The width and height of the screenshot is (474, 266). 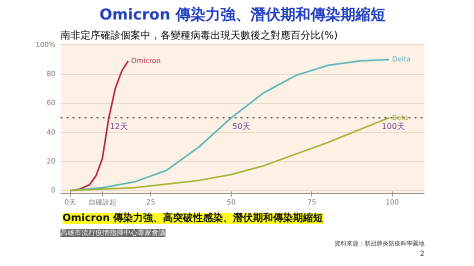 I want to click on annotation: 50天, so click(x=241, y=126).